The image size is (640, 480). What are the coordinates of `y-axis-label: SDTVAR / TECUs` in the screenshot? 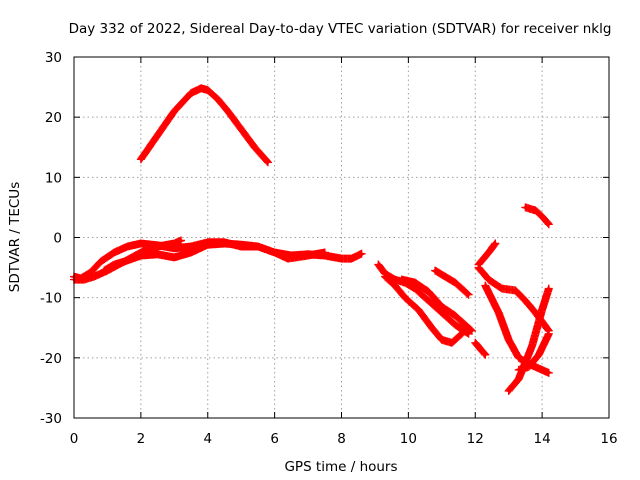 It's located at (15, 237).